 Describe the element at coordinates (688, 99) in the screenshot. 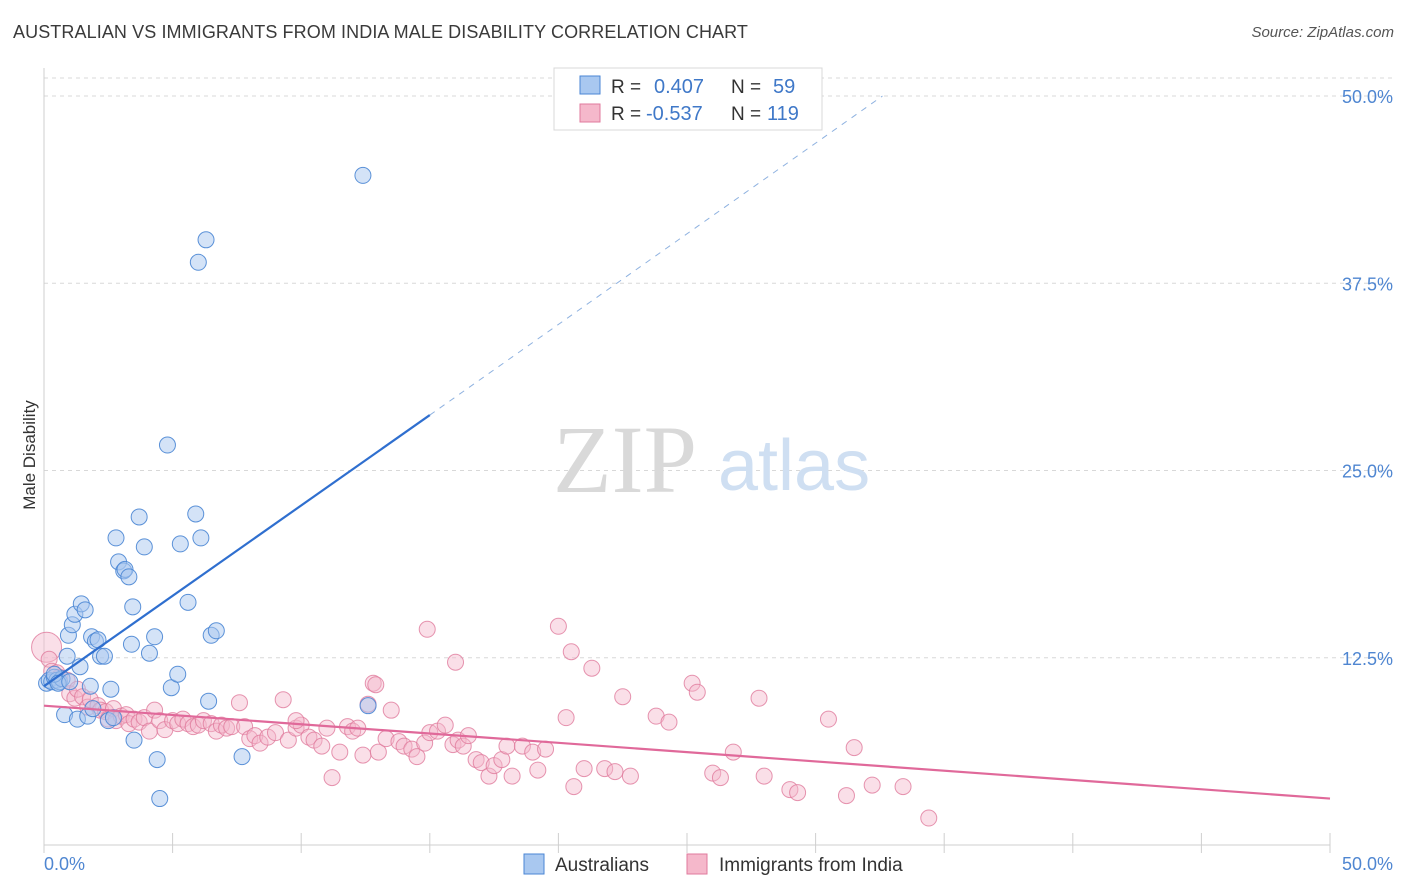

I see `correlation-legend: R = 0.407 N = 59 R = -0.537 N = 119` at that location.